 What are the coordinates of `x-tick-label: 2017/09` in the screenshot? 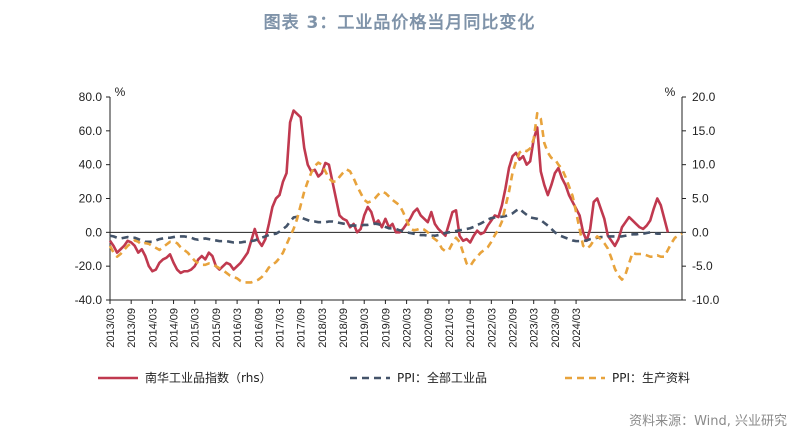 It's located at (302, 328).